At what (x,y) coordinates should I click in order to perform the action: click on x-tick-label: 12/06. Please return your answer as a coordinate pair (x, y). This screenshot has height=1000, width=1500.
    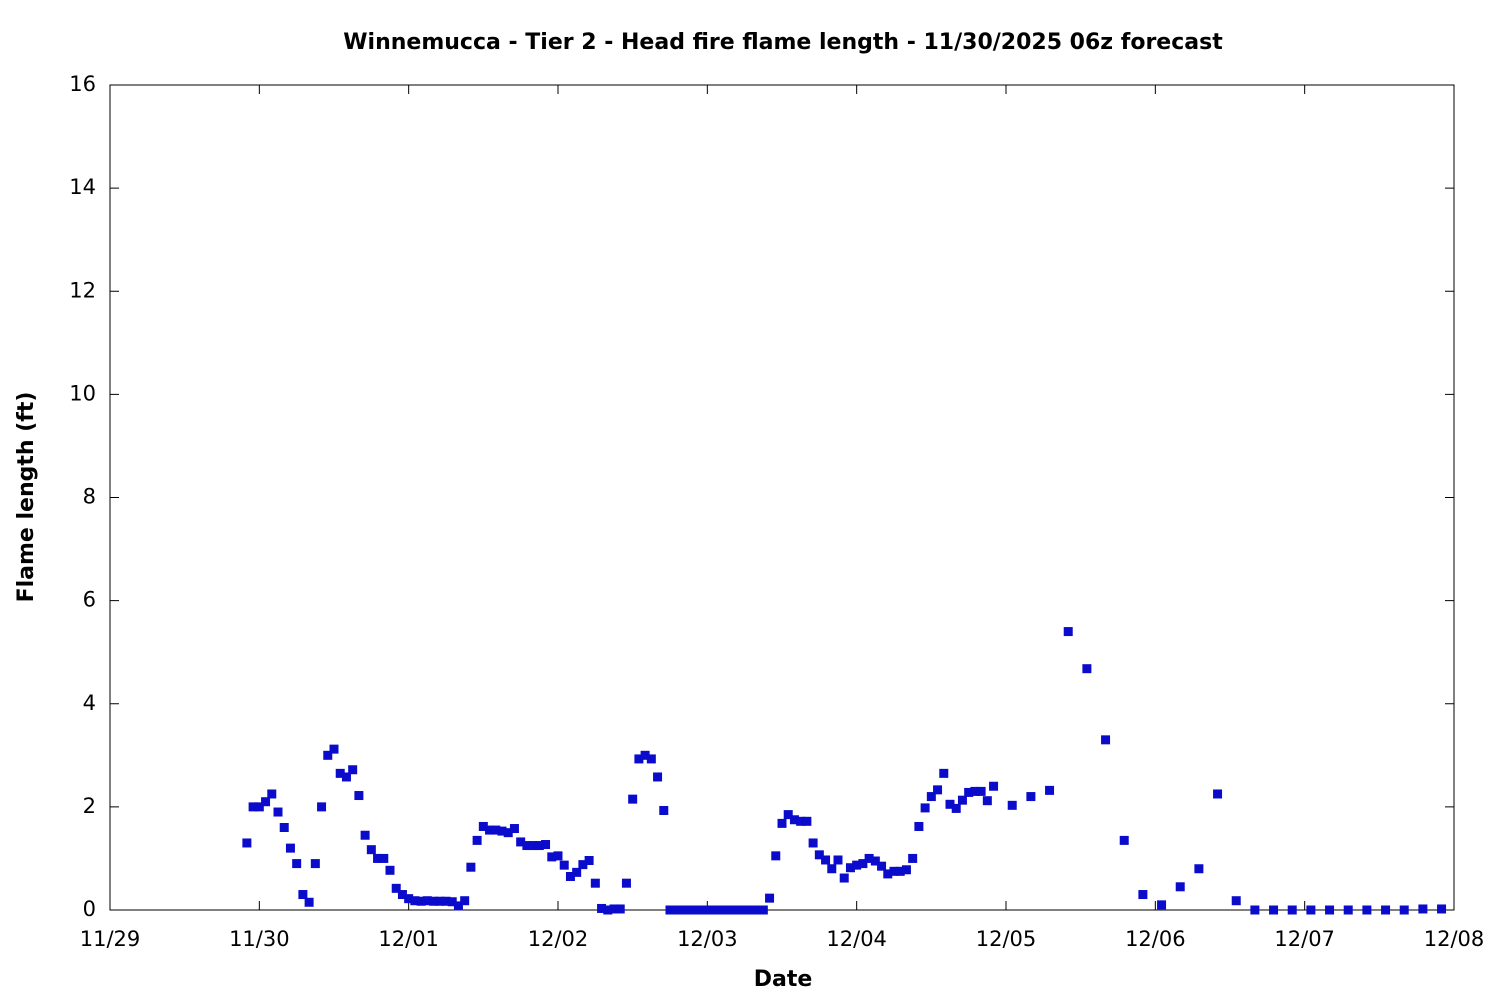
    Looking at the image, I should click on (1155, 939).